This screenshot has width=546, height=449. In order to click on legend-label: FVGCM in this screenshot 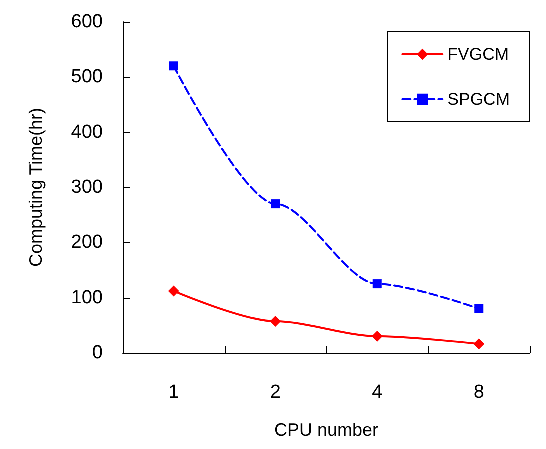, I will do `click(479, 54)`.